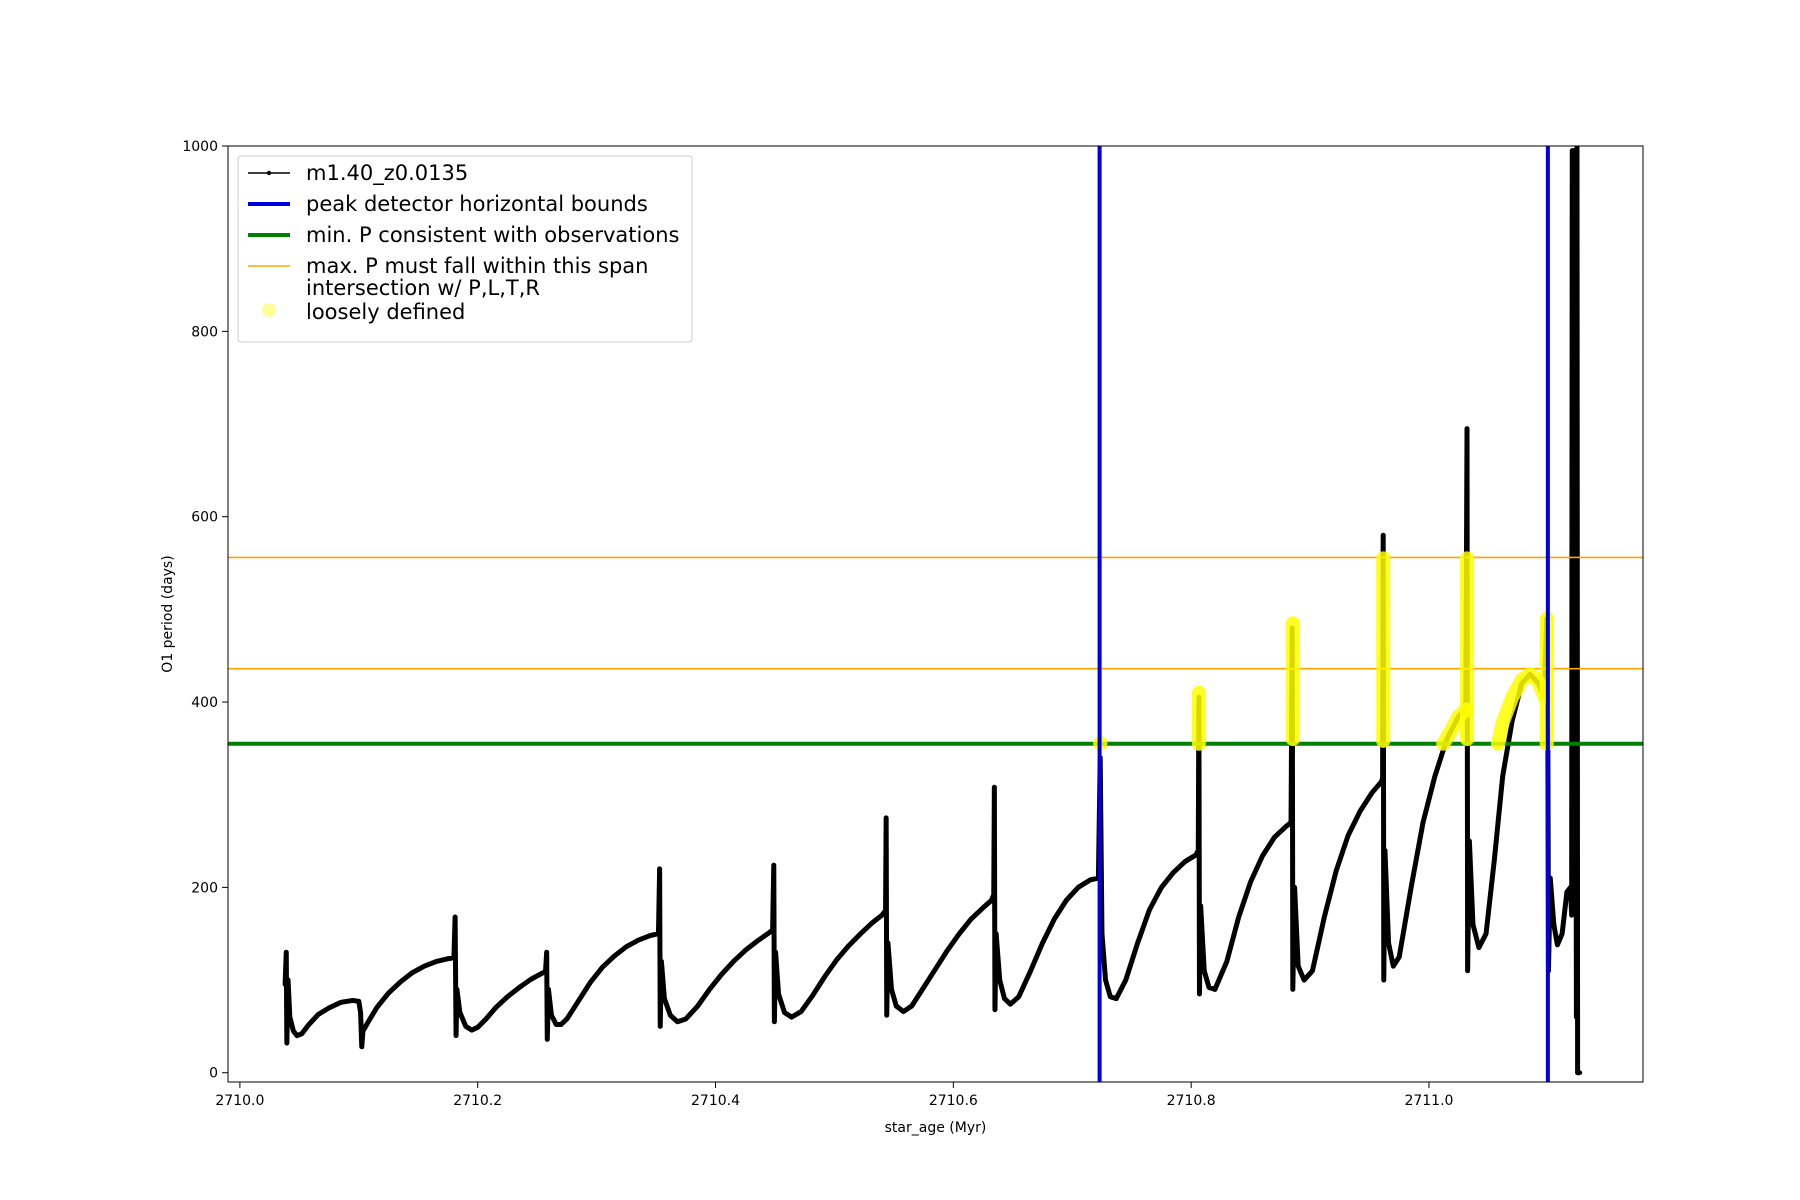 The image size is (1800, 1200). Describe the element at coordinates (463, 235) in the screenshot. I see `legend-item-2: min. P consistent with observations` at that location.